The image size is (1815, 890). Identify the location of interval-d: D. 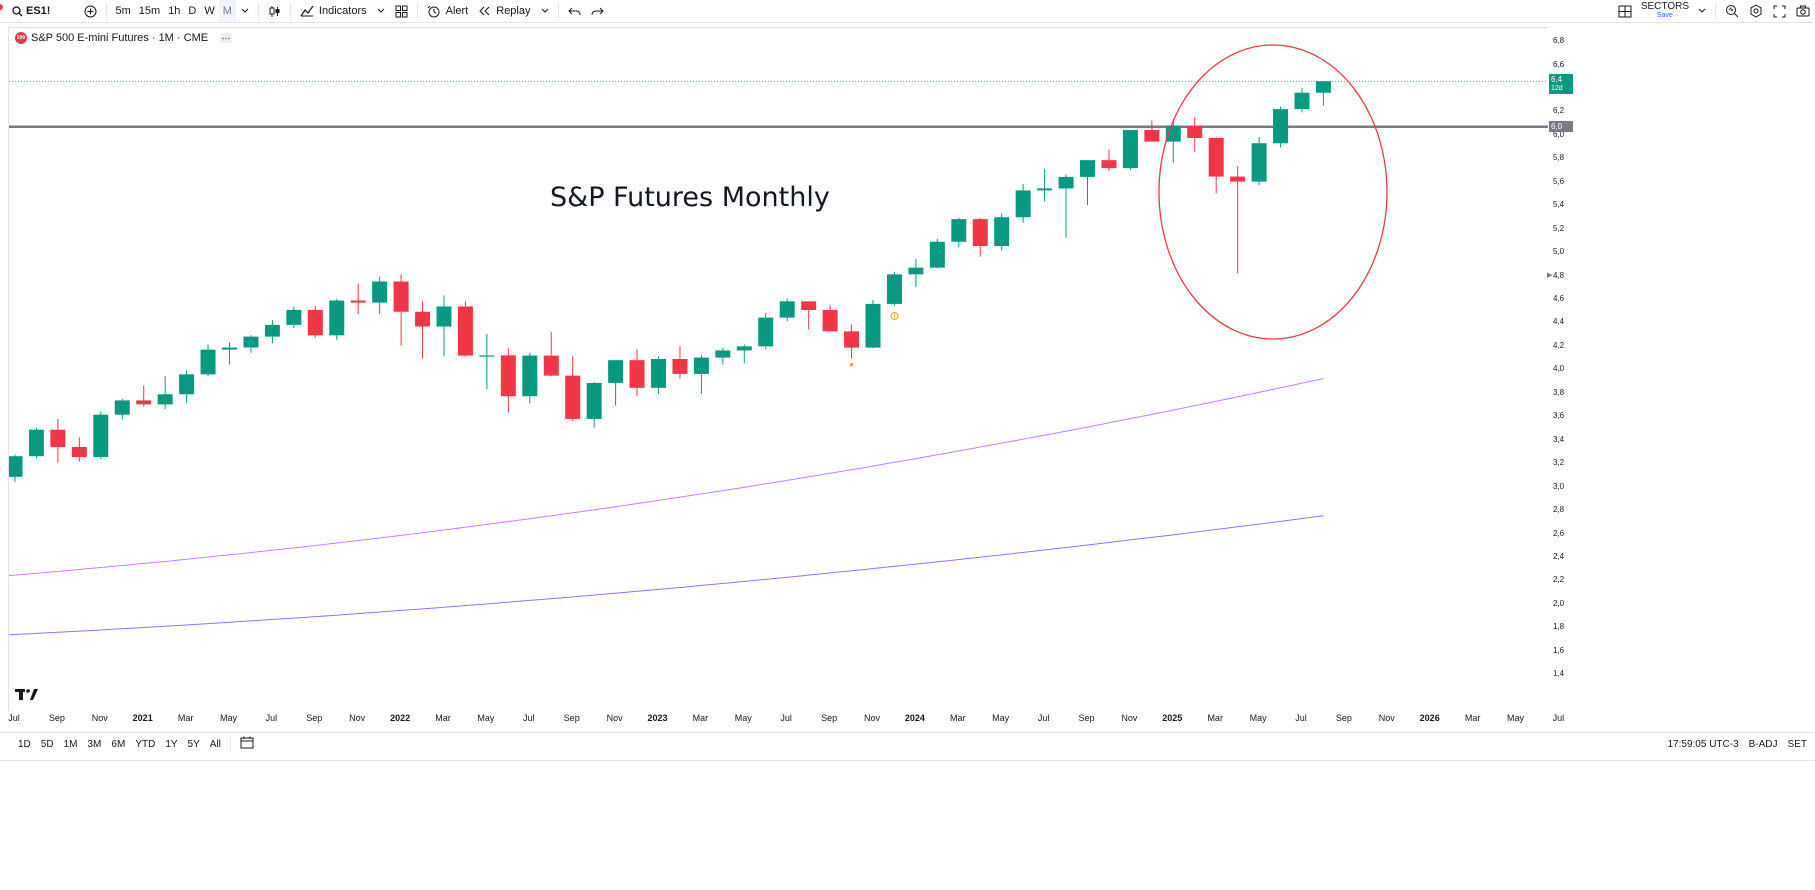
(192, 11).